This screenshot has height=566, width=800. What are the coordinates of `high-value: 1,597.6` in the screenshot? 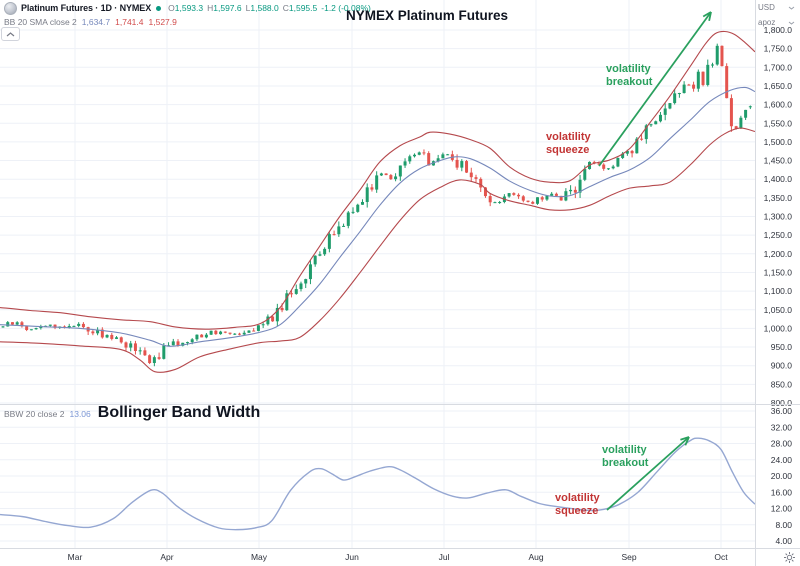 It's located at (227, 8).